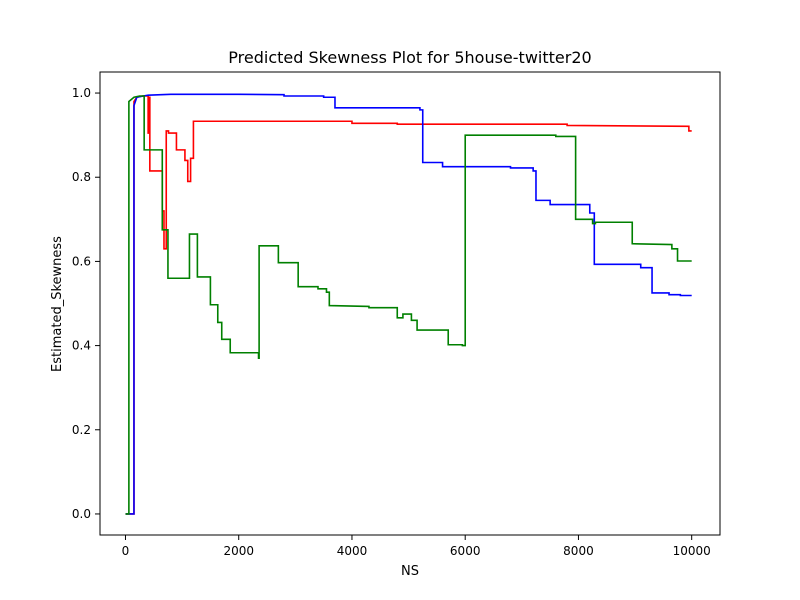 Image resolution: width=800 pixels, height=600 pixels. Describe the element at coordinates (465, 551) in the screenshot. I see `x-tick-label: 6000` at that location.